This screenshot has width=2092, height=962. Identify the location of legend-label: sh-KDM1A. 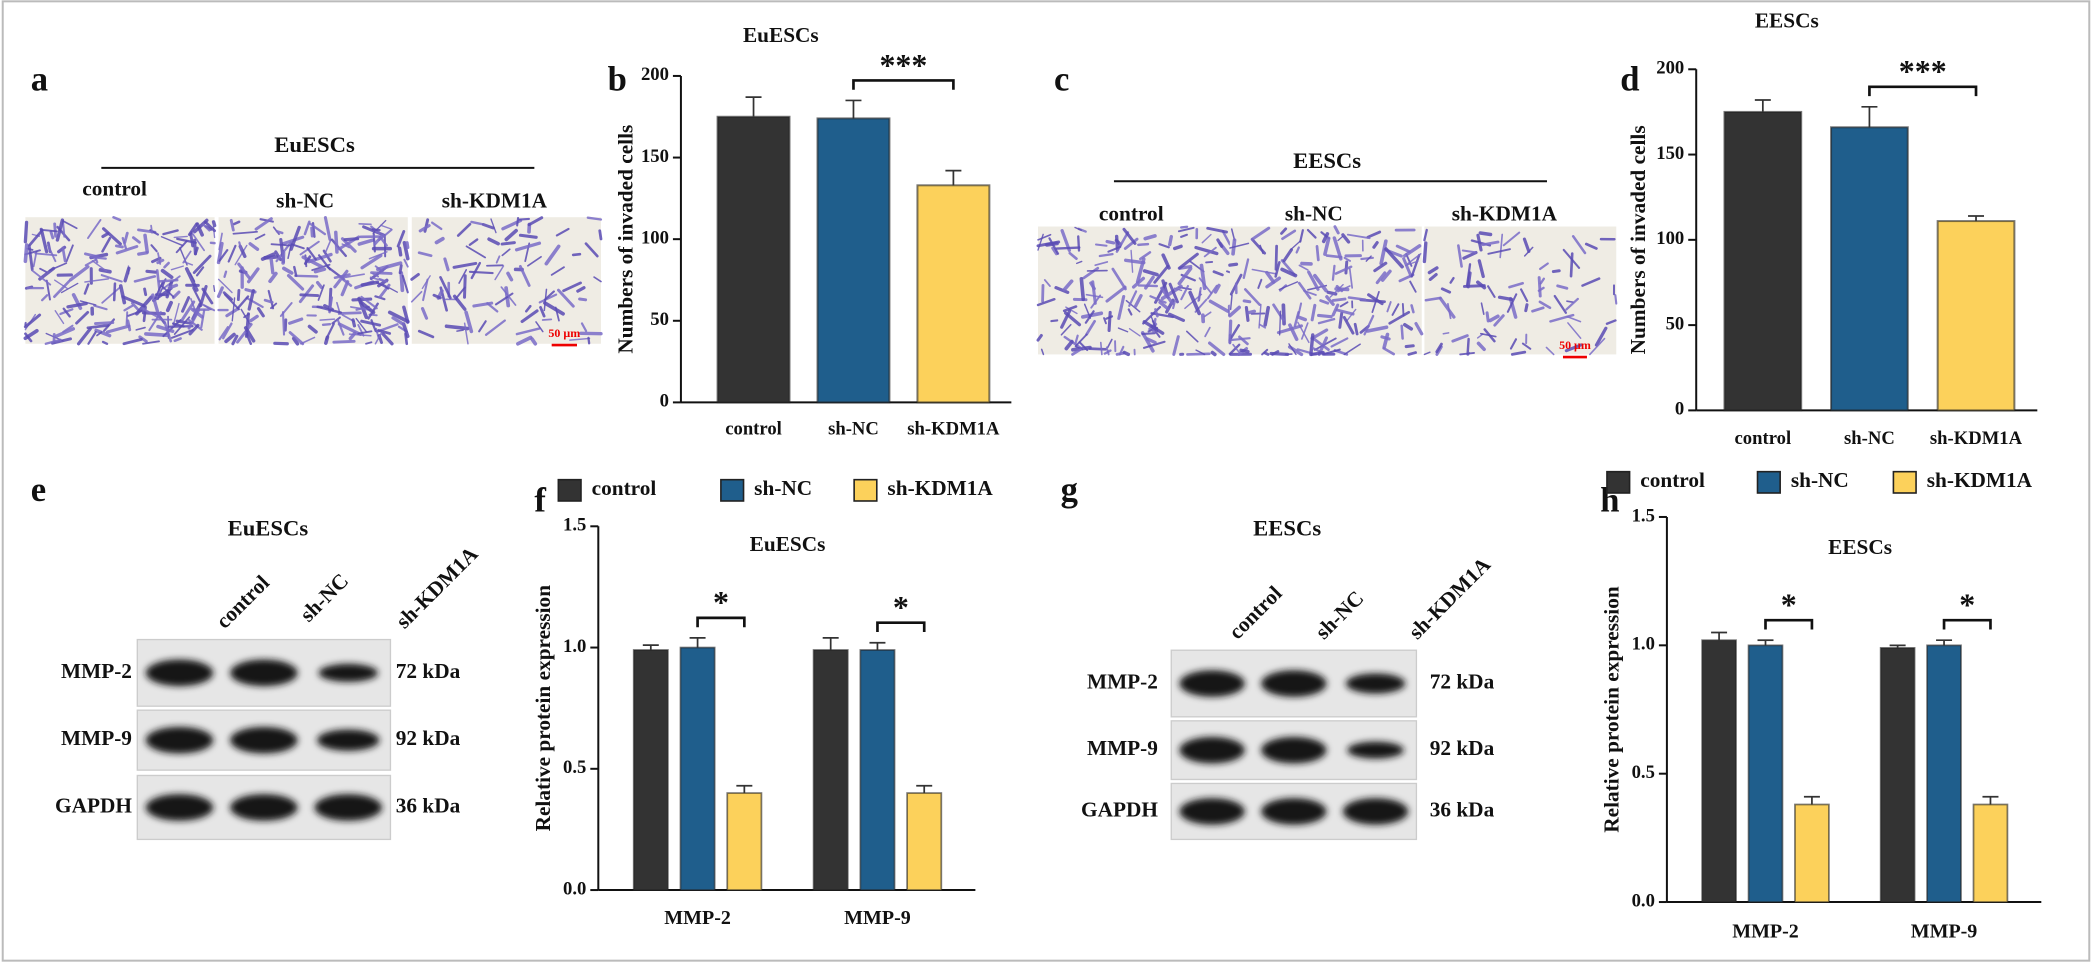
(1980, 480).